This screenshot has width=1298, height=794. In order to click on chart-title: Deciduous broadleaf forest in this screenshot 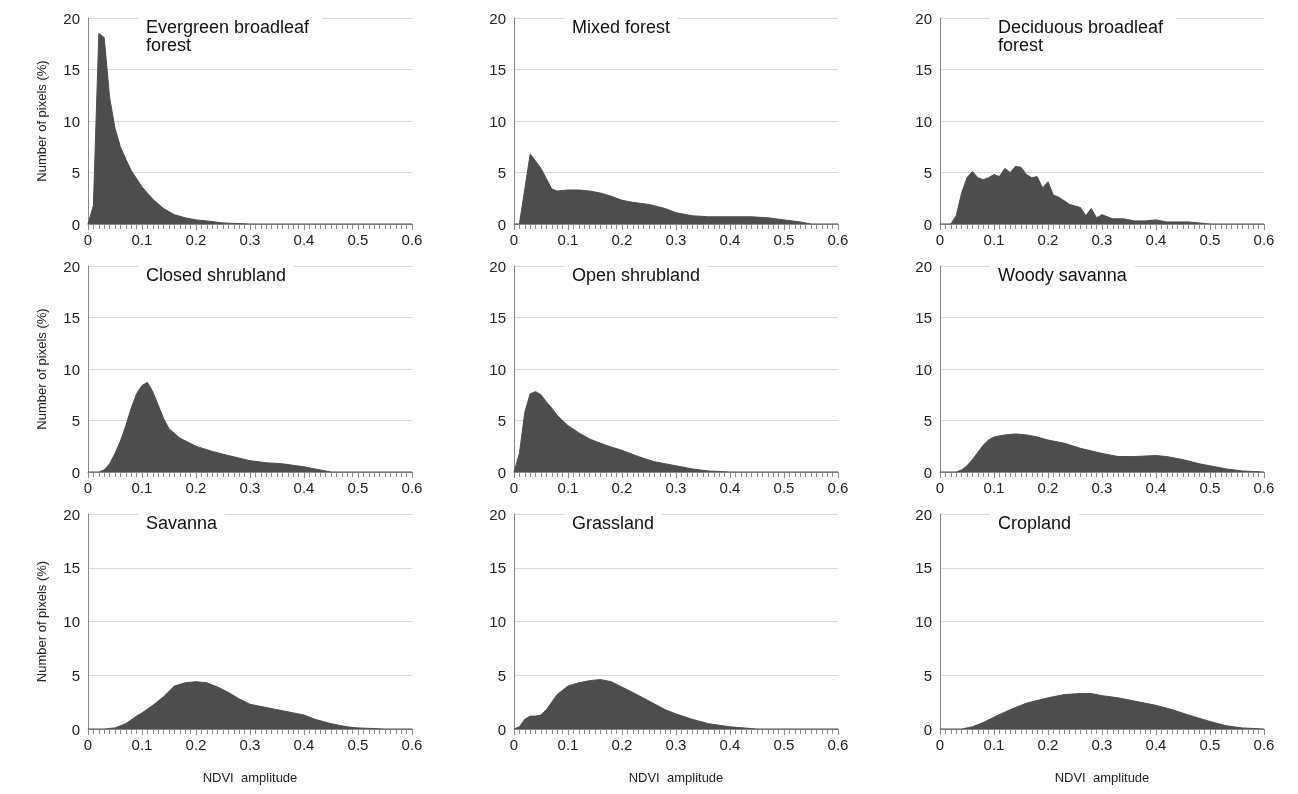, I will do `click(1083, 36)`.